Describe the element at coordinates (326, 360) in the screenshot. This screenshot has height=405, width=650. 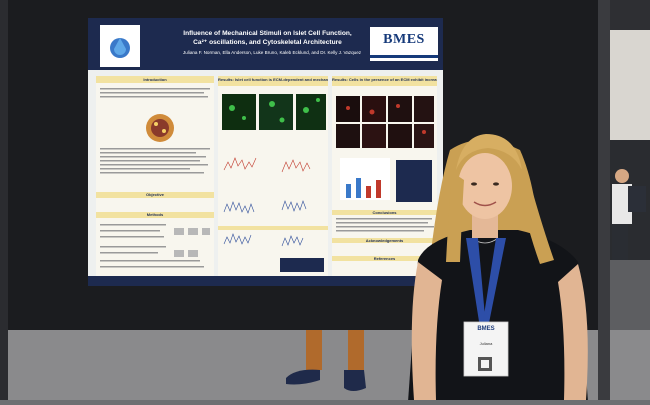
I see `person-behind-board` at that location.